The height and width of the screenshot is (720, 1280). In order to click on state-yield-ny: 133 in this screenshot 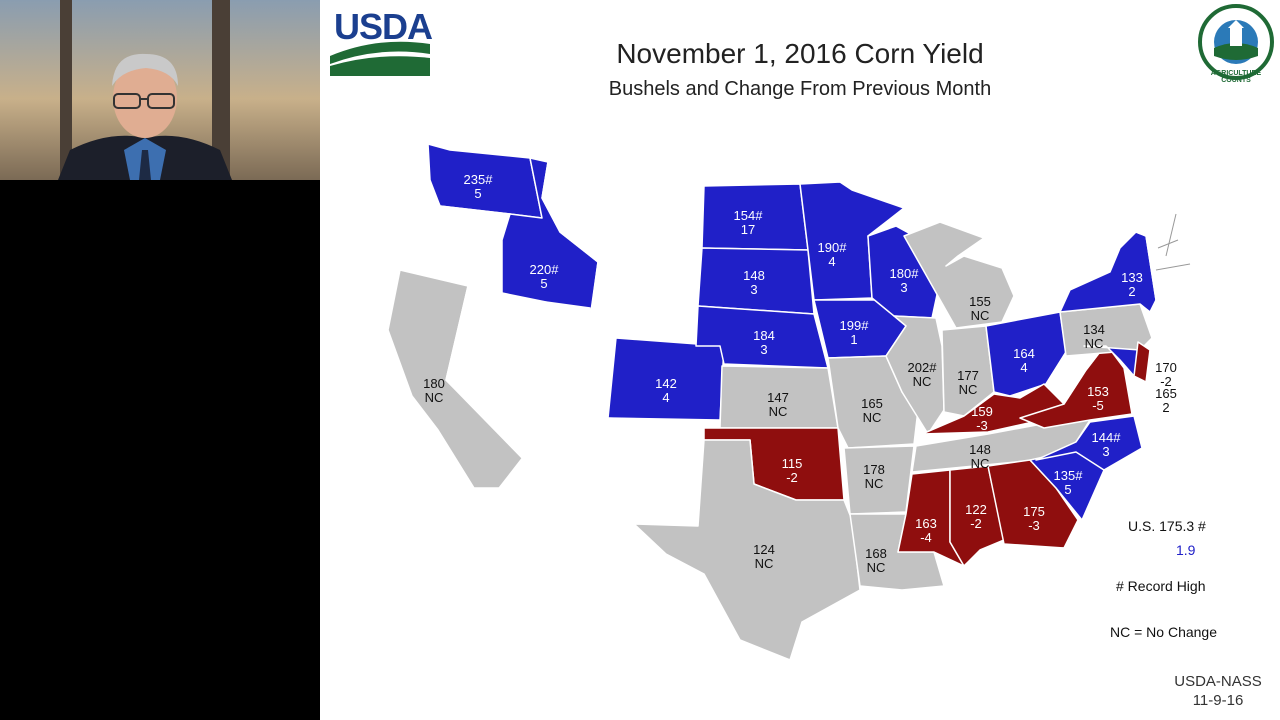, I will do `click(1132, 277)`.